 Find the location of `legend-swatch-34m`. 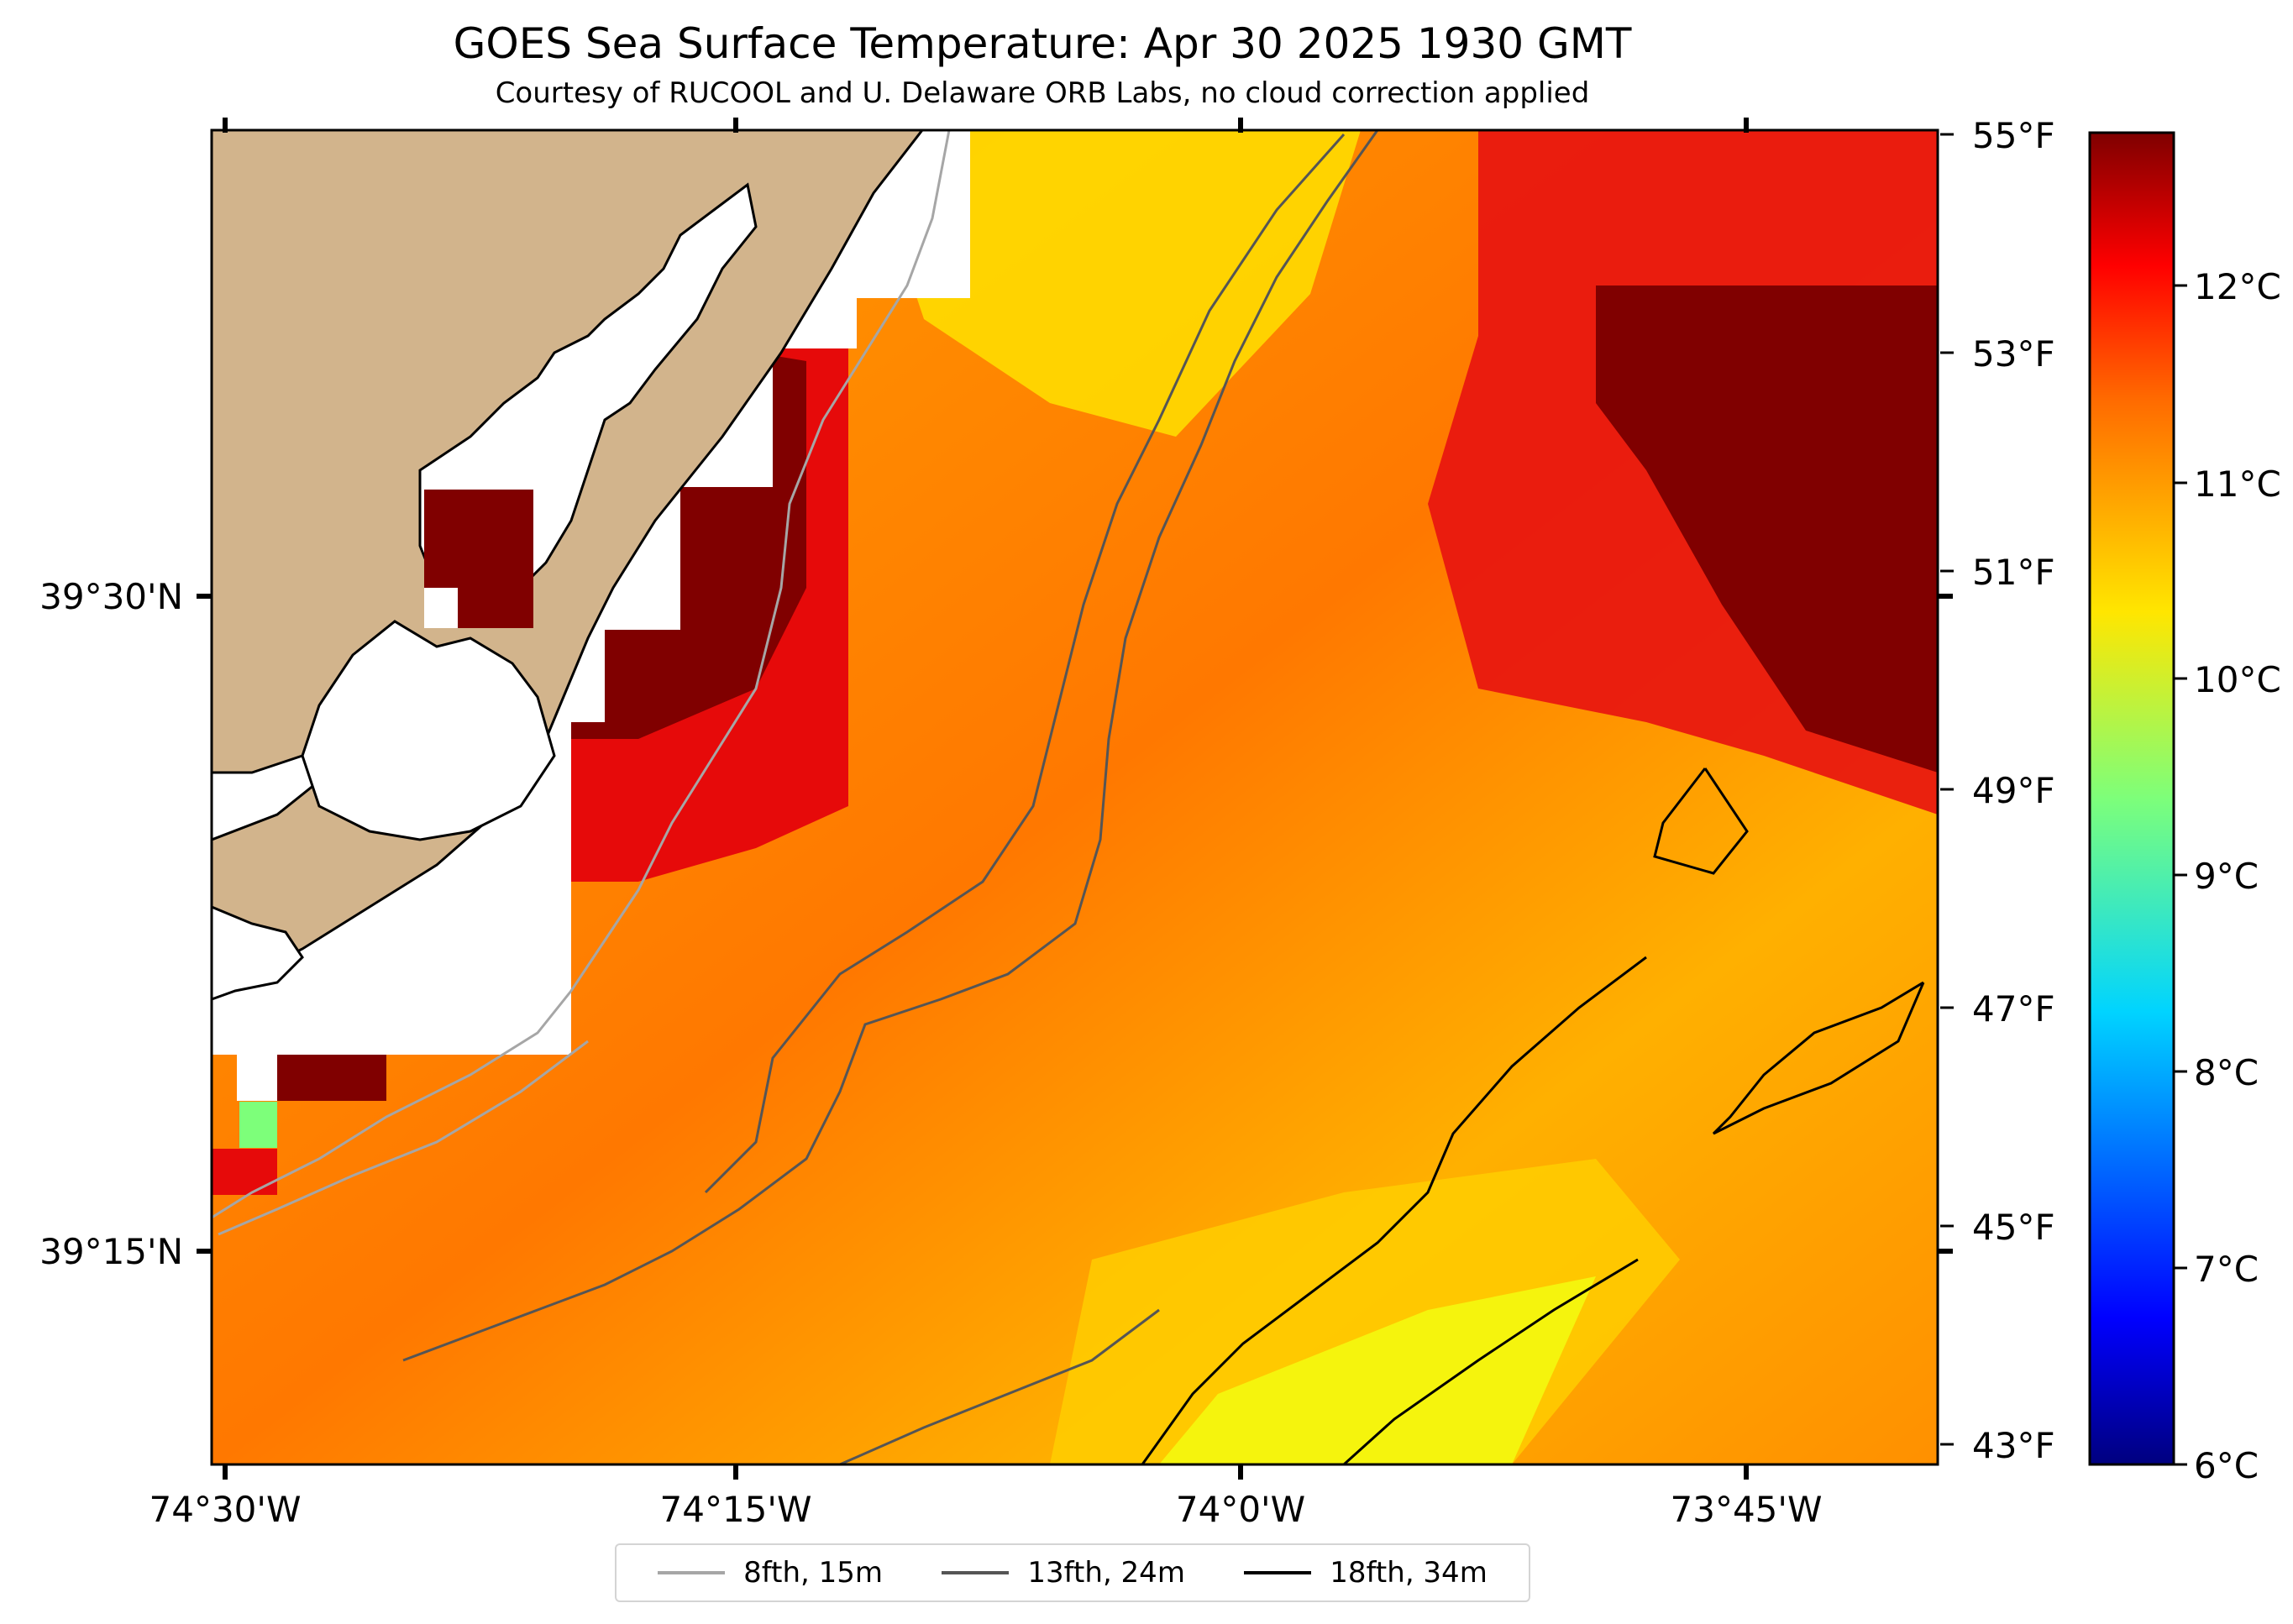

legend-swatch-34m is located at coordinates (1278, 1572).